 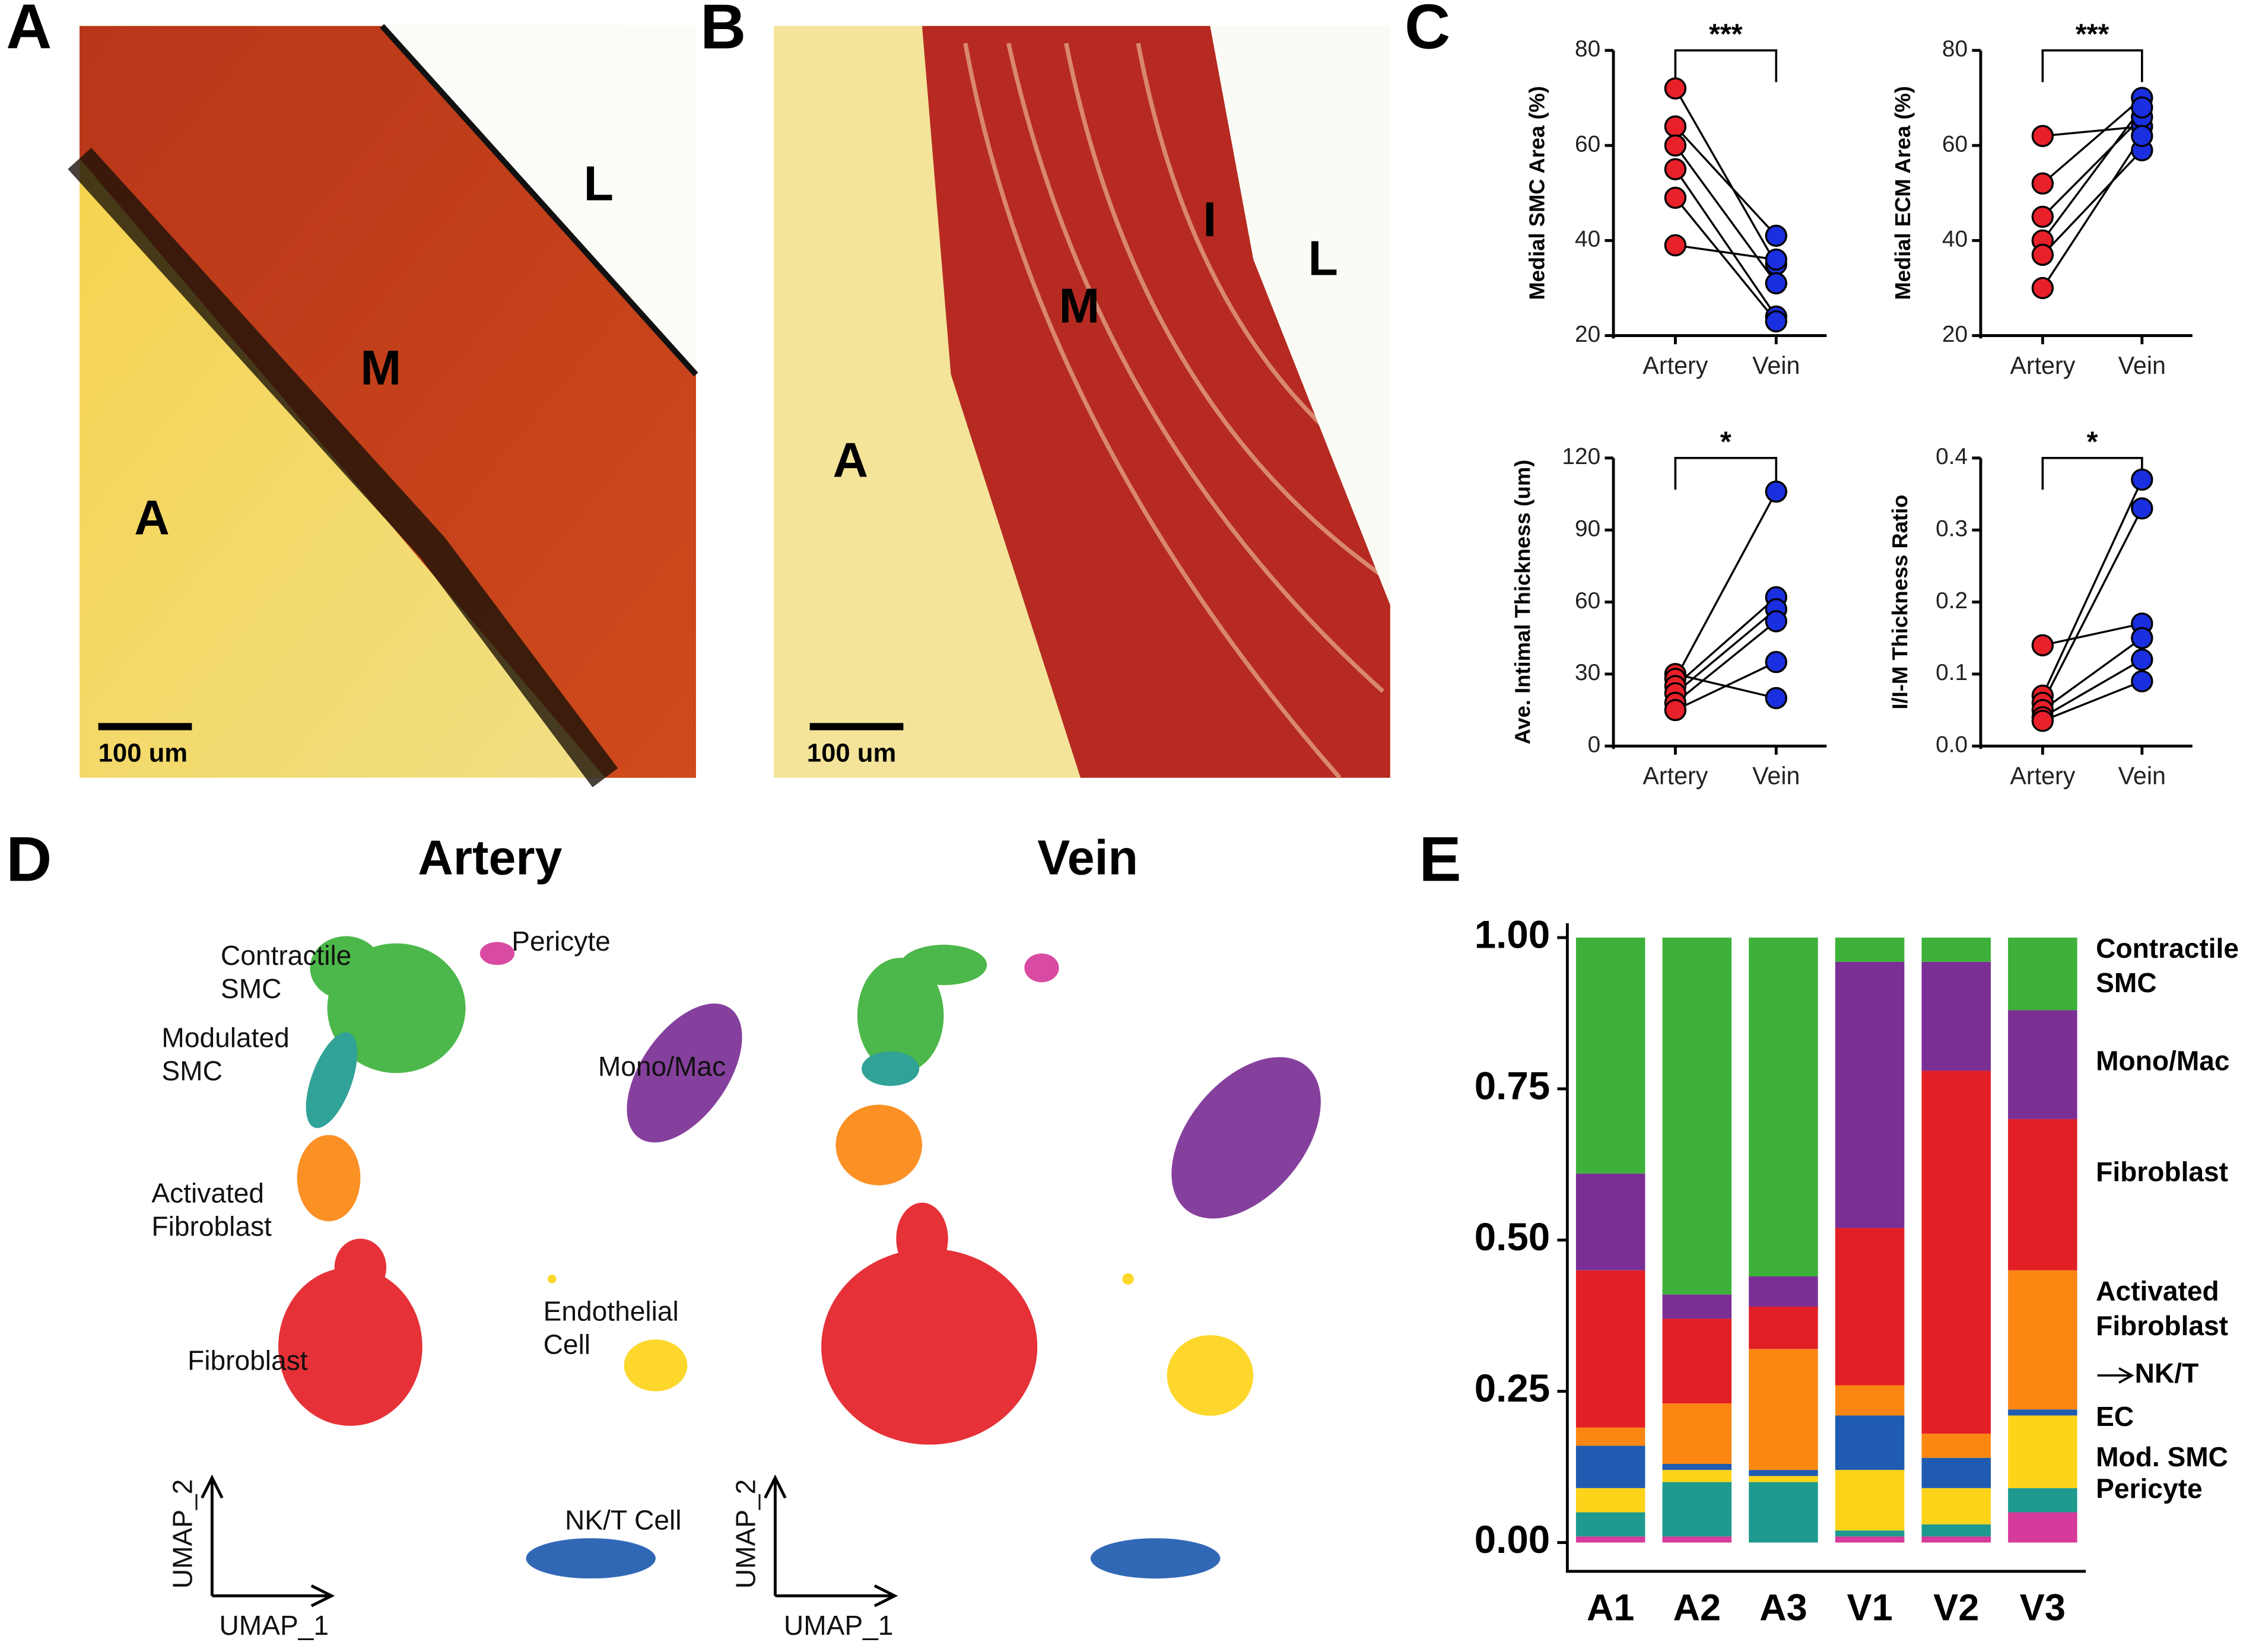 I want to click on umap-axis-label: UMAP_2, so click(x=182, y=1534).